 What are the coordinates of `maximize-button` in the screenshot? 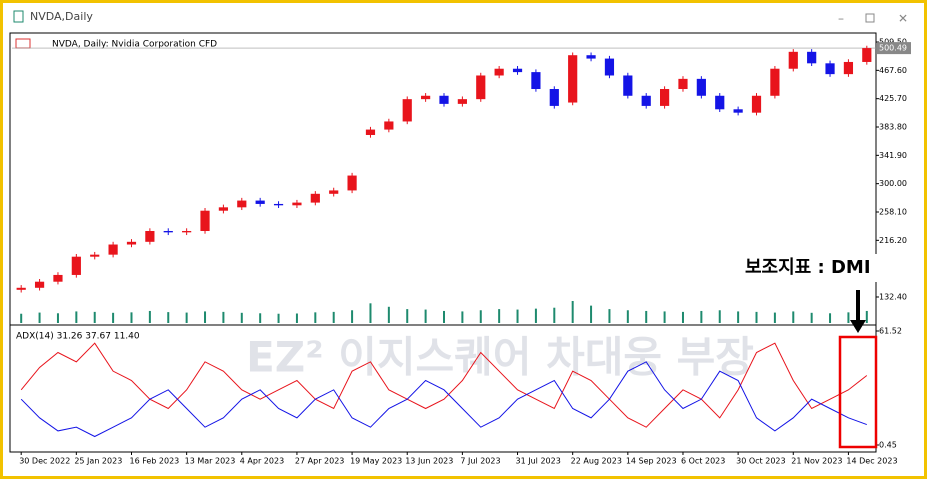 It's located at (870, 18).